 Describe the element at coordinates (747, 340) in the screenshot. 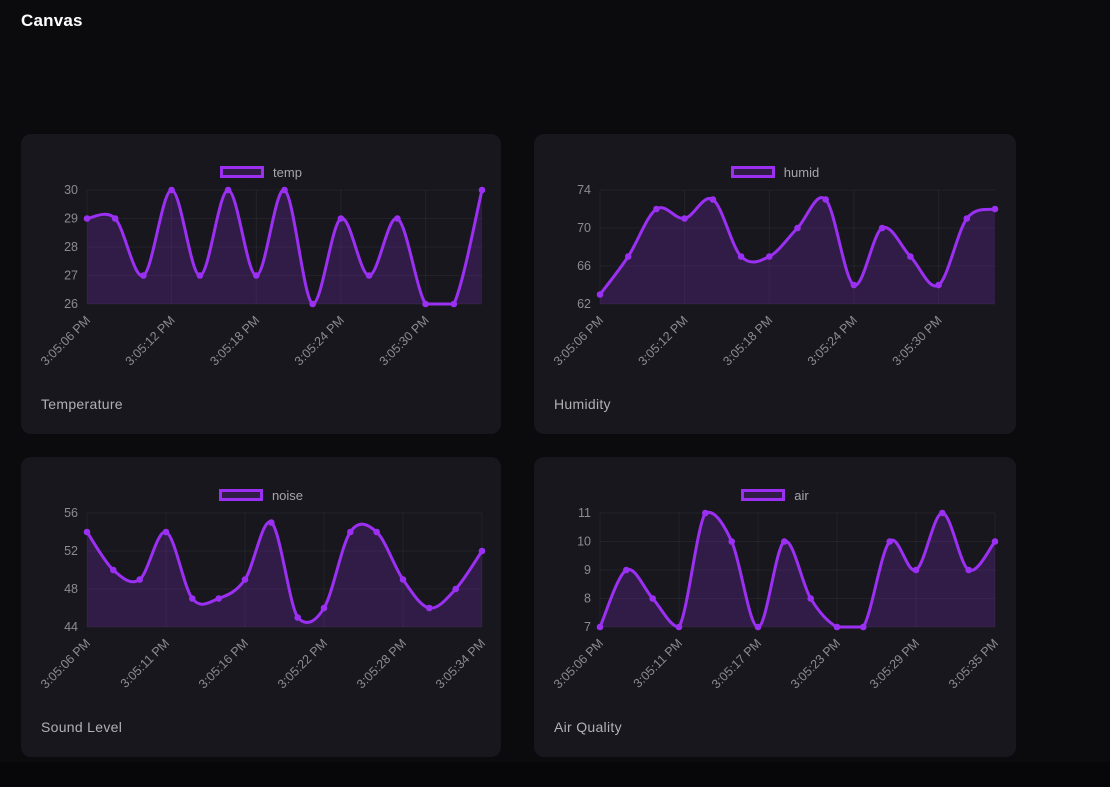

I see `x-tick-label: 3:05:18 PM` at that location.